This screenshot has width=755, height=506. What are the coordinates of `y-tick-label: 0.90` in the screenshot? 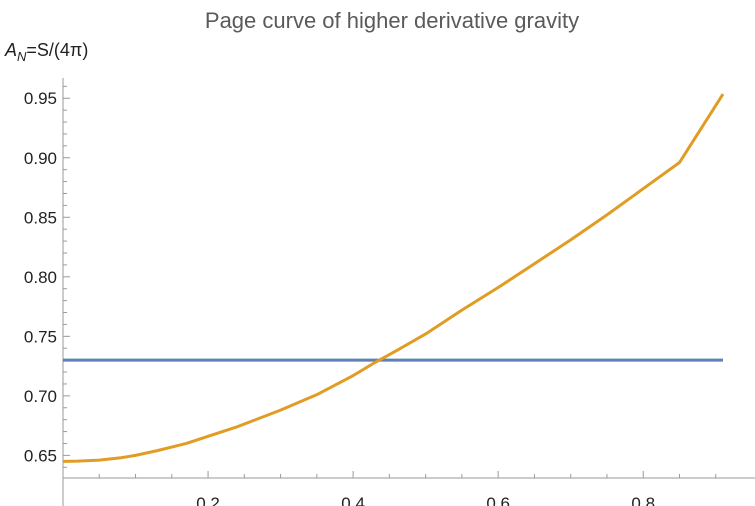 It's located at (40, 158).